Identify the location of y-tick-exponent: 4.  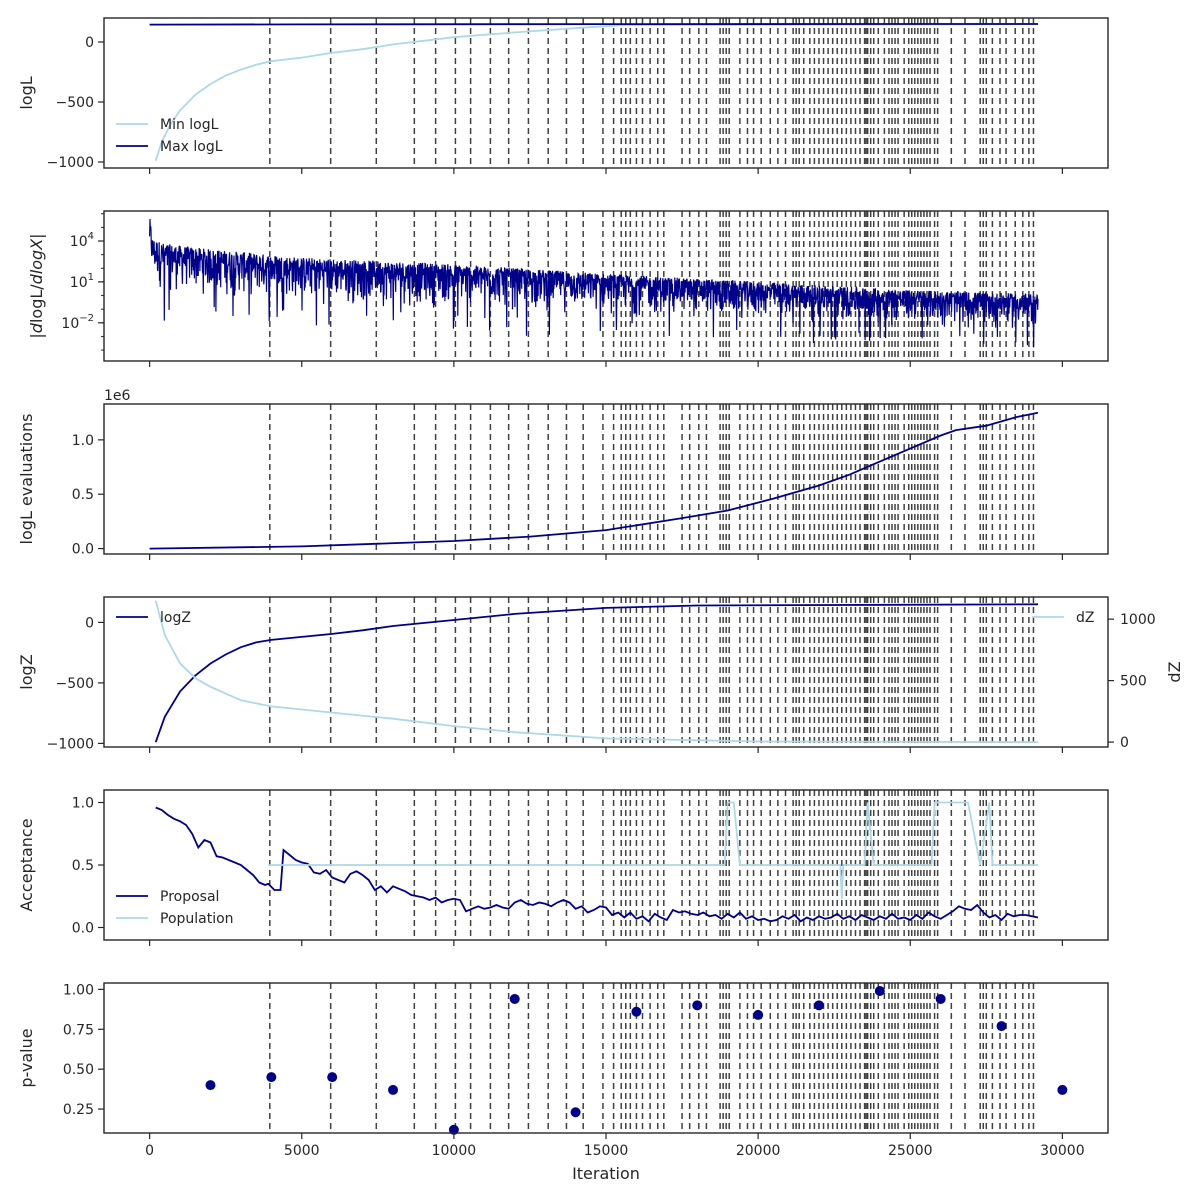
(91, 236).